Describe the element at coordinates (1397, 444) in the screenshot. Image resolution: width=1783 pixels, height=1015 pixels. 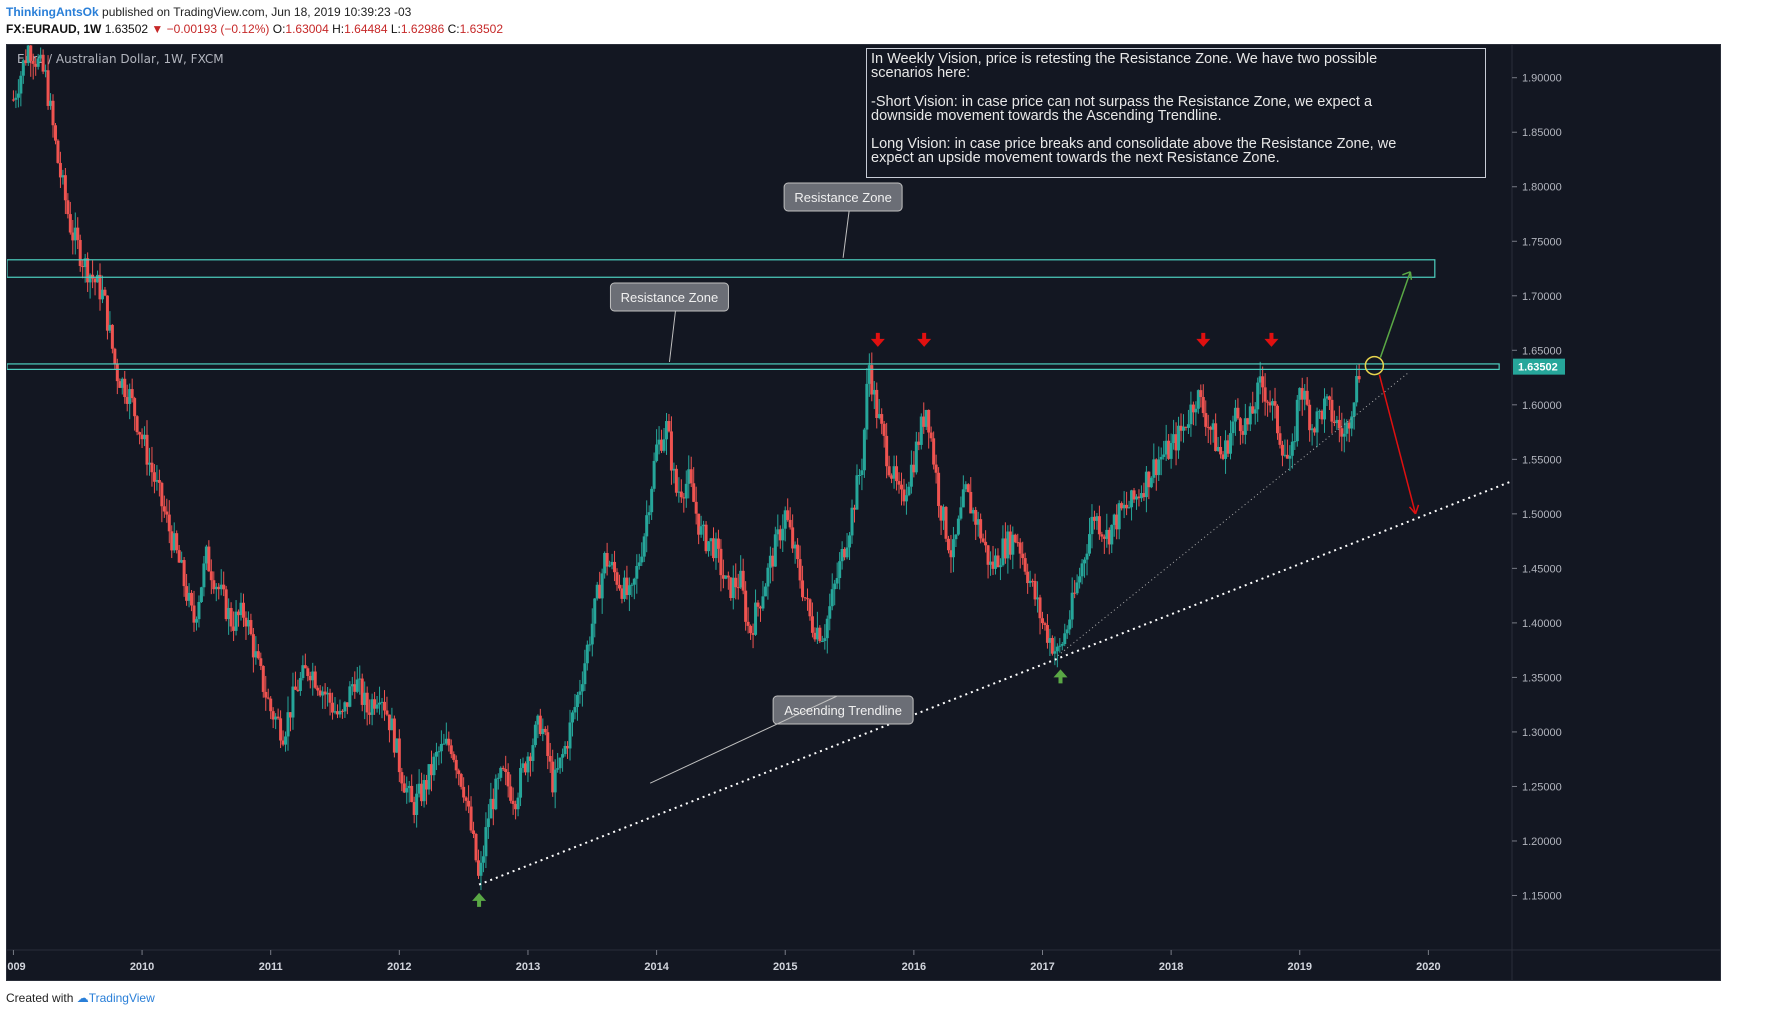
I see `short-scenario-arrow` at that location.